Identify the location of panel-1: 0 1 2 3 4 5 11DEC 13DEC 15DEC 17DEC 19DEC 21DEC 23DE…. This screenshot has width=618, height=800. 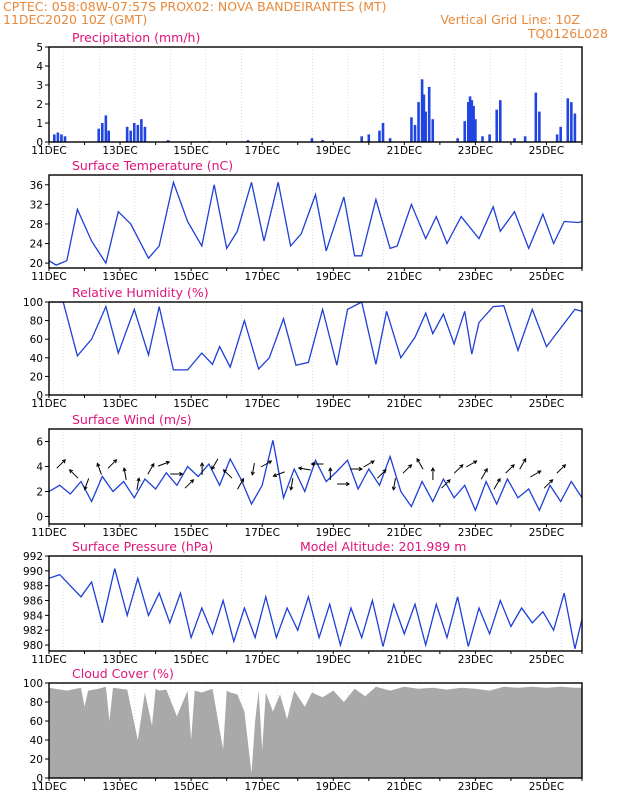
(307, 93).